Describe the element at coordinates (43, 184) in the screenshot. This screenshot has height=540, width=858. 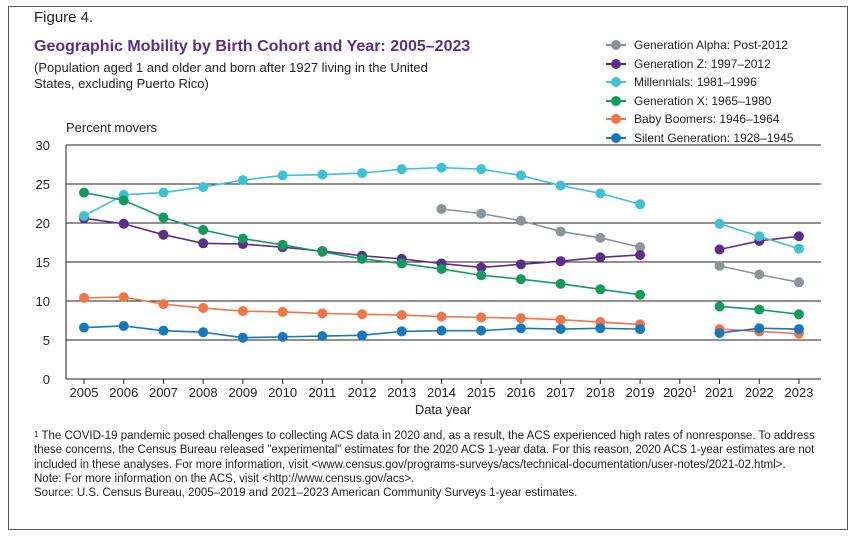
I see `y-tick-label: 25` at that location.